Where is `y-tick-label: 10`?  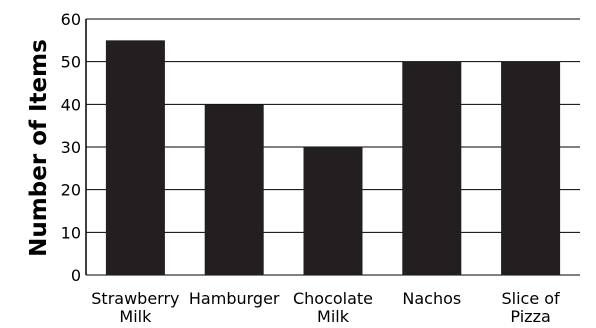 y-tick-label: 10 is located at coordinates (71, 232).